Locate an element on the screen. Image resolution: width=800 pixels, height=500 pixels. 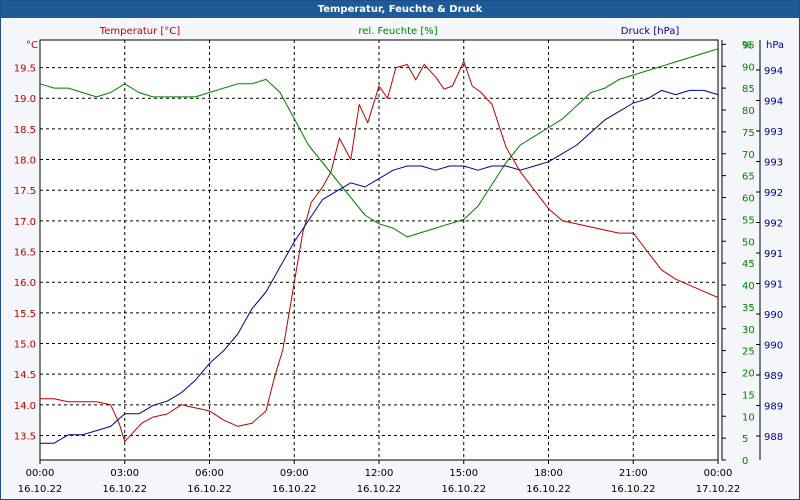
temperature-unit: °C is located at coordinates (32, 45).